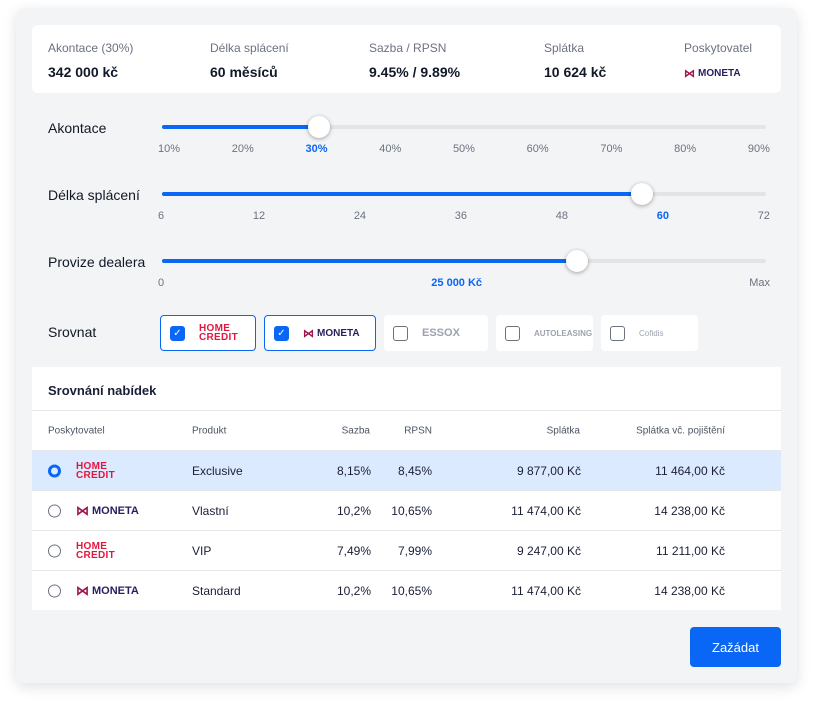 This screenshot has height=707, width=813. Describe the element at coordinates (355, 430) in the screenshot. I see `header-rate: Sazba` at that location.